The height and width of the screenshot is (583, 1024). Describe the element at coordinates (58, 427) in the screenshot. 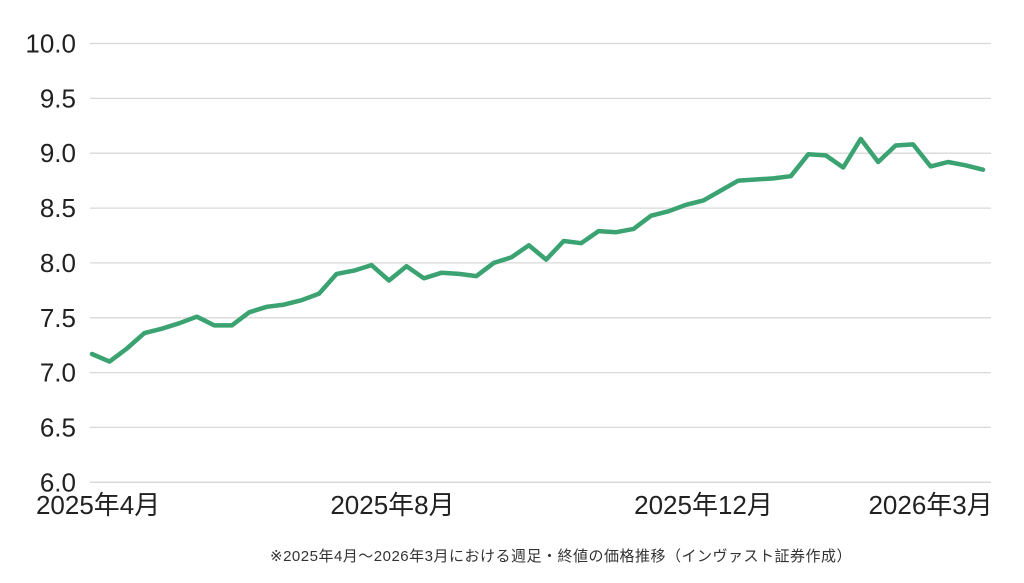

I see `y-axis-tick-label: 6.5` at that location.